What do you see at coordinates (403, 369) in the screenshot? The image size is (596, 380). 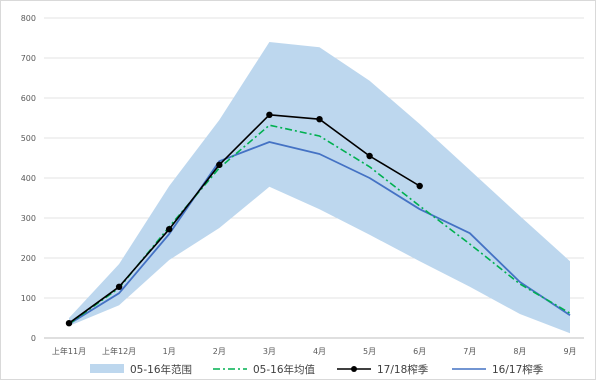 I see `legend-label-2: 17/18榨季` at bounding box center [403, 369].